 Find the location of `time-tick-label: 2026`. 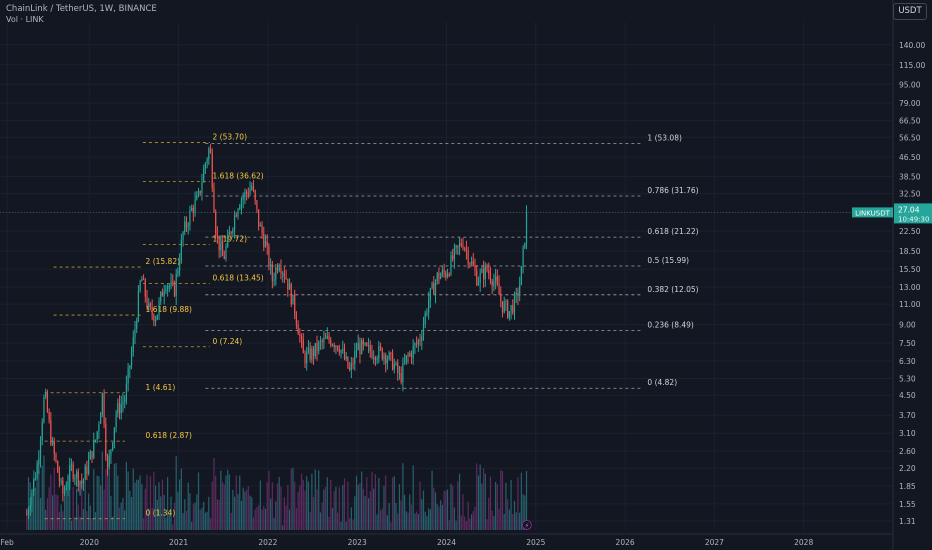

time-tick-label: 2026 is located at coordinates (625, 542).